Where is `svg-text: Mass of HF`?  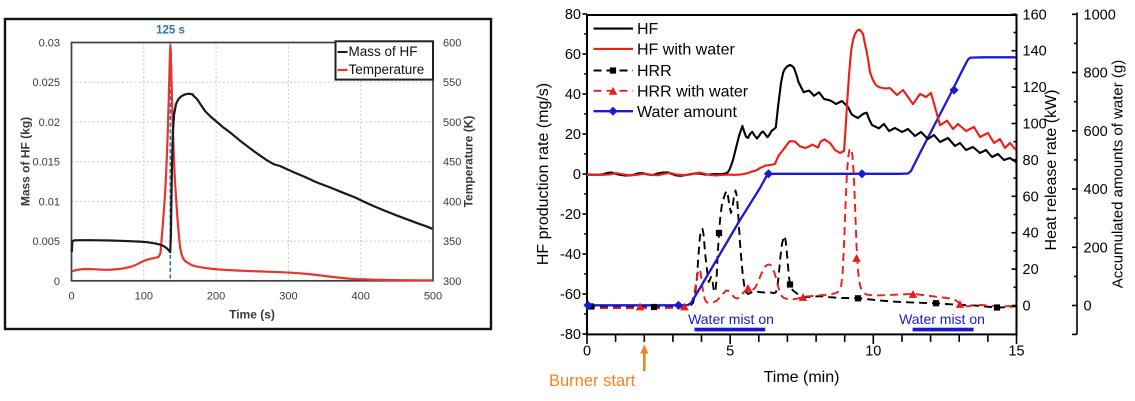
svg-text: Mass of HF is located at coordinates (383, 51).